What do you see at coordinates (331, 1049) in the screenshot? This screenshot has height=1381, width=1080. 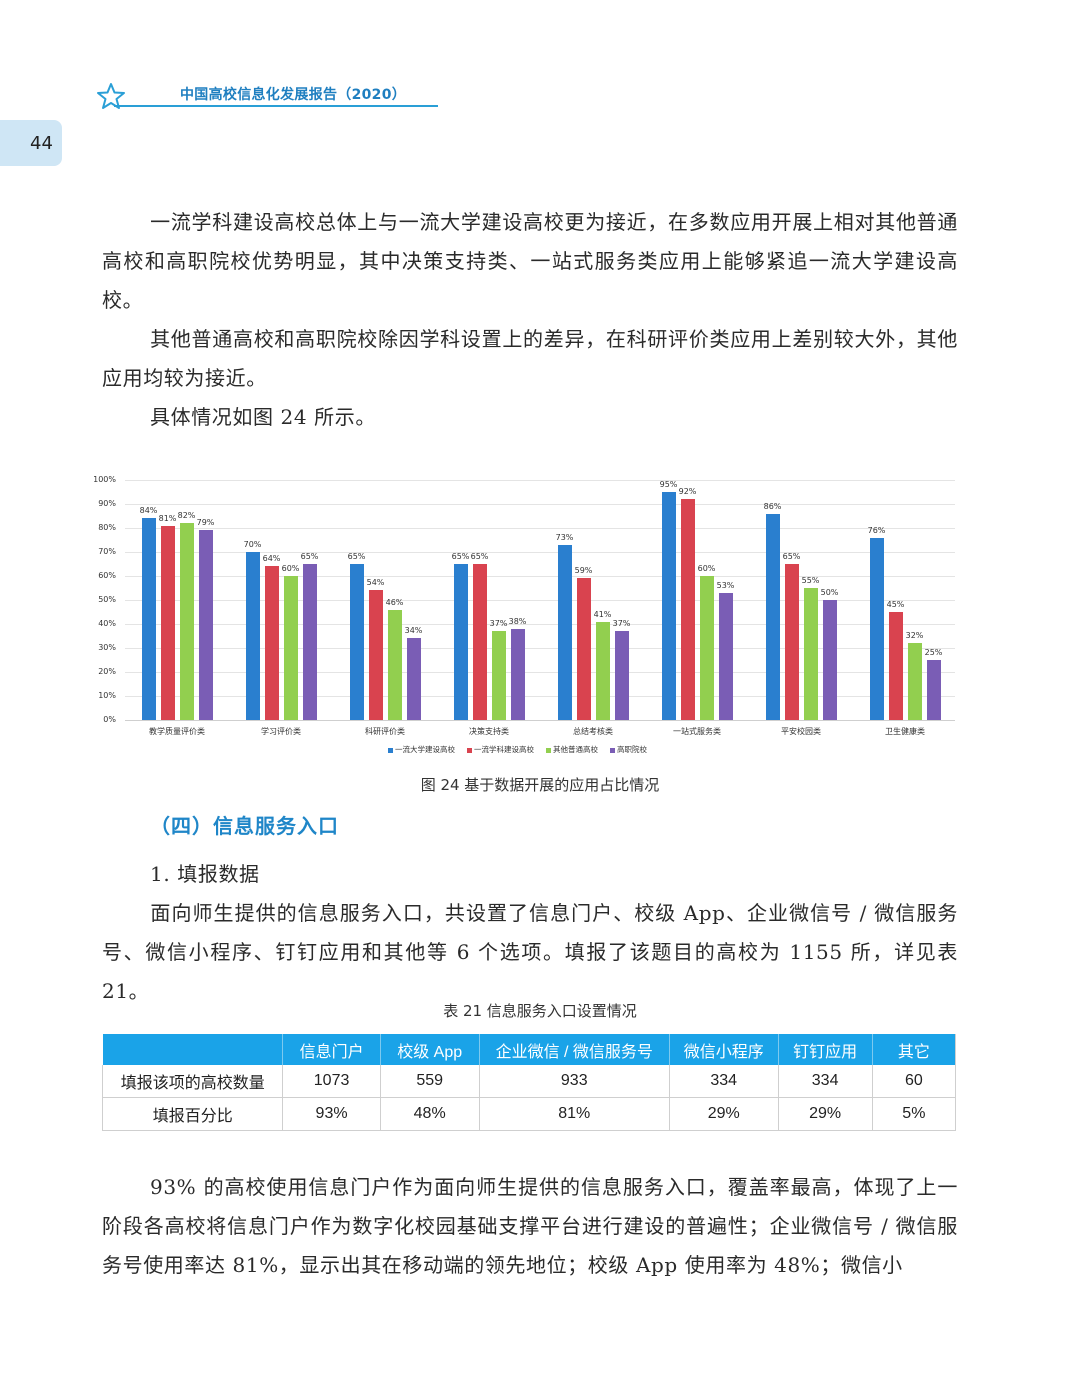 I see `table-header-cell: 信息门户` at bounding box center [331, 1049].